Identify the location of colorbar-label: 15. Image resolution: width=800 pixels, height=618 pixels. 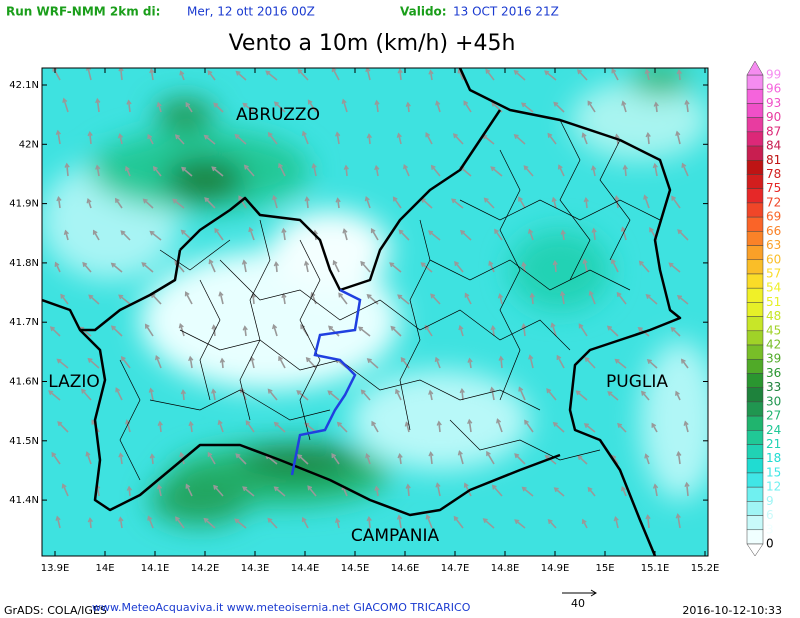
(773, 472).